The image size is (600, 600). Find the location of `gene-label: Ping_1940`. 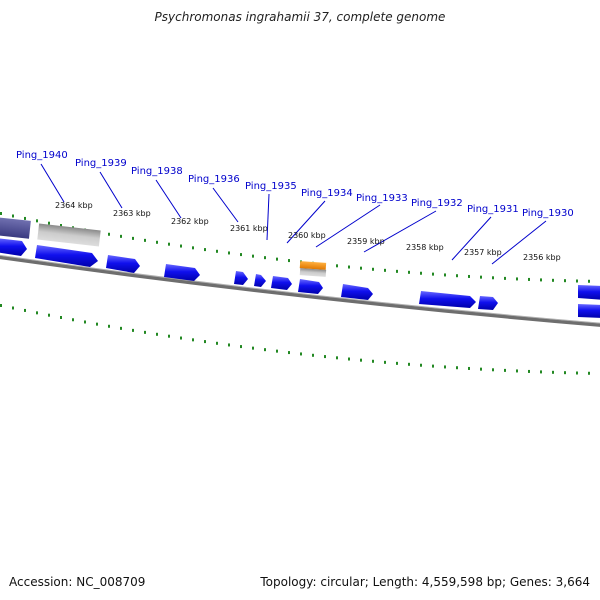

gene-label: Ping_1940 is located at coordinates (42, 155).